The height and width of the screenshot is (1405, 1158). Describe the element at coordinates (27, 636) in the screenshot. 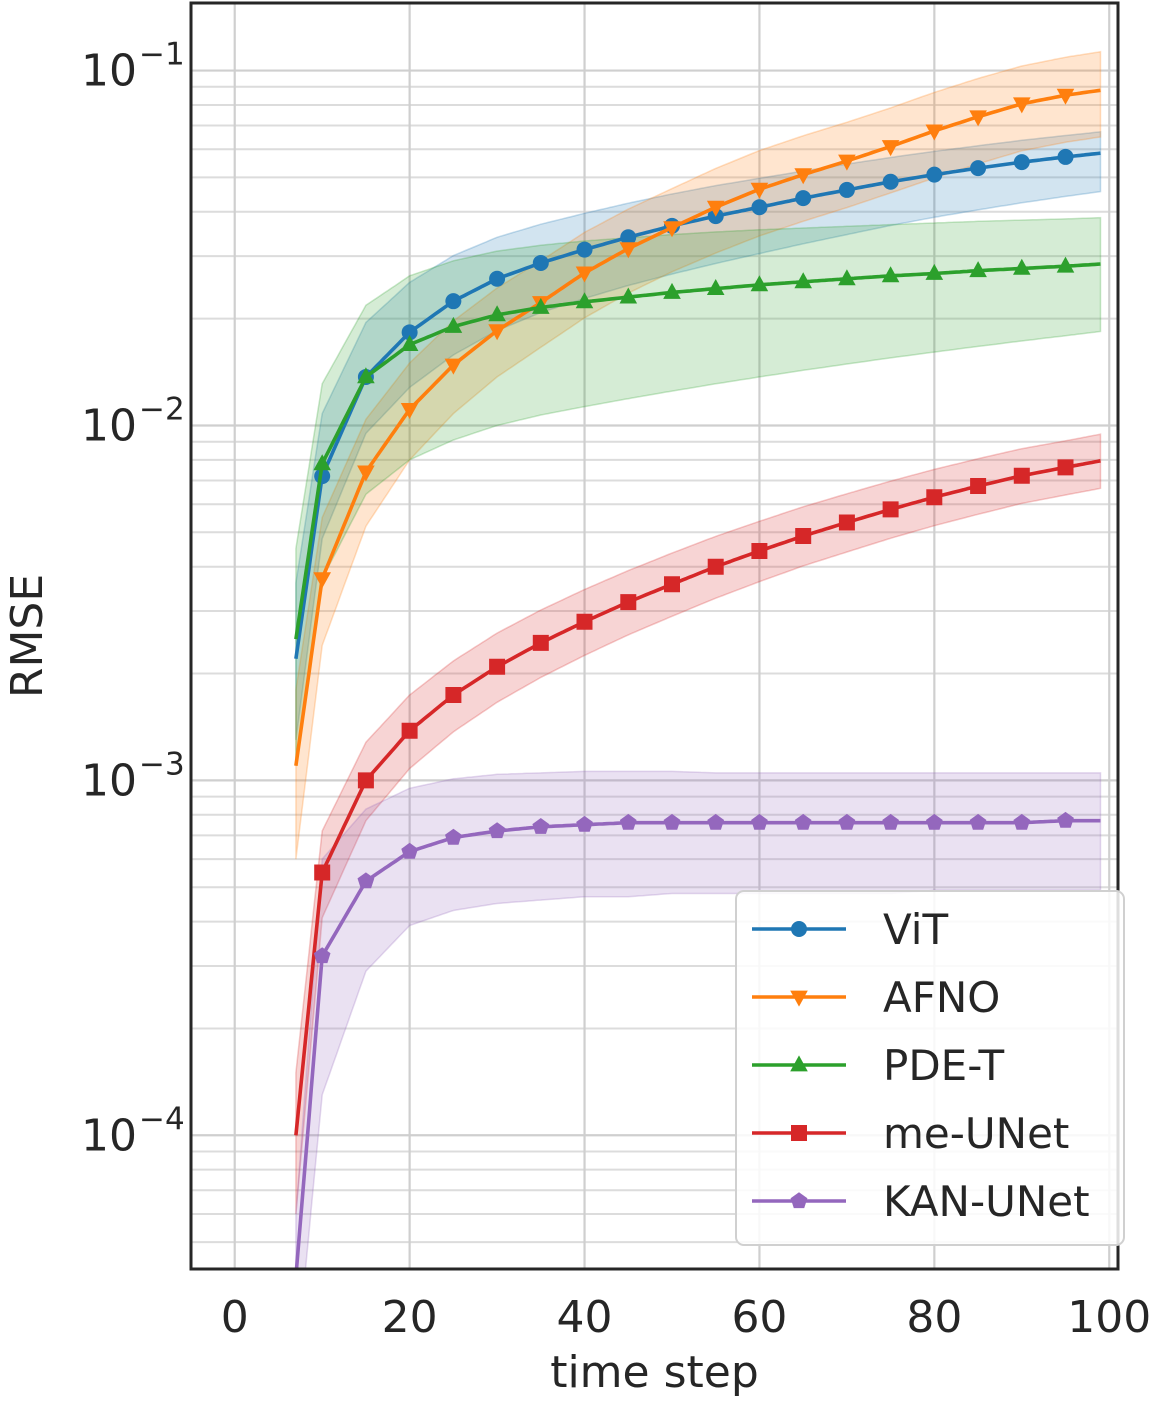

I see `y-axis-title: RMSE` at that location.